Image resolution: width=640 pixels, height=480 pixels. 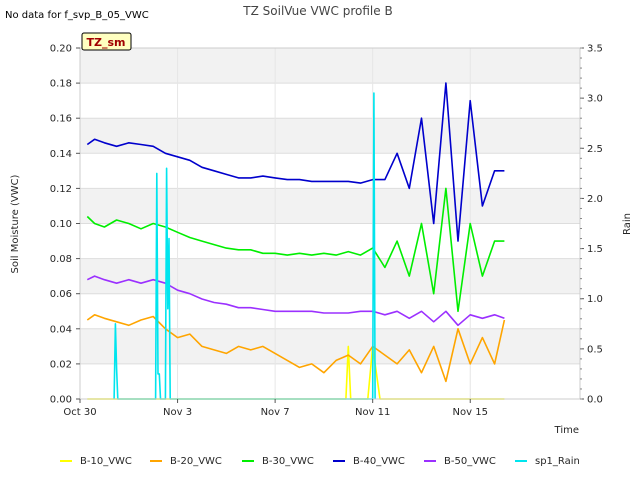 I want to click on y2-tick-label: 1.5, so click(x=595, y=249).